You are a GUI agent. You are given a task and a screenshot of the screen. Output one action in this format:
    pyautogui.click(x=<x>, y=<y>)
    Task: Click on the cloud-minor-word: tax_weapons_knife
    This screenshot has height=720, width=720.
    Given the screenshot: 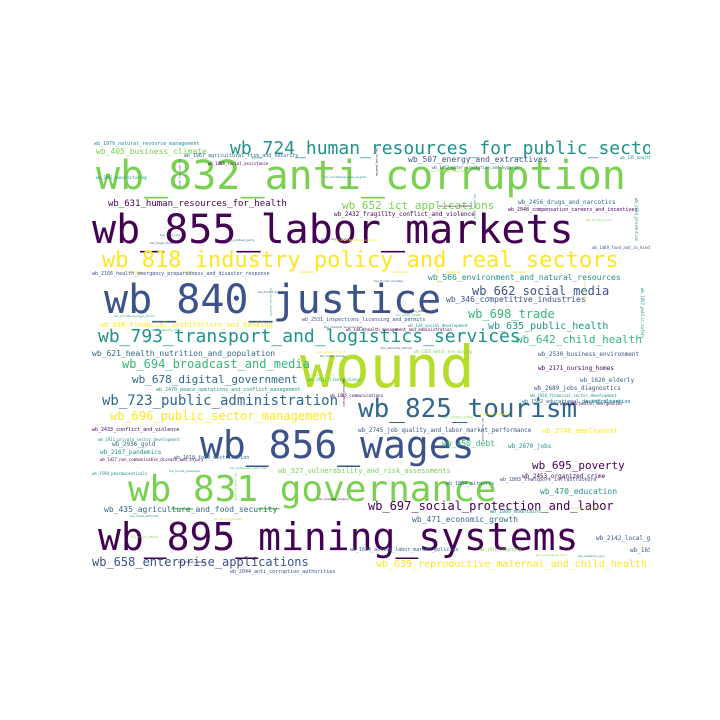 What is the action you would take?
    pyautogui.click(x=166, y=330)
    